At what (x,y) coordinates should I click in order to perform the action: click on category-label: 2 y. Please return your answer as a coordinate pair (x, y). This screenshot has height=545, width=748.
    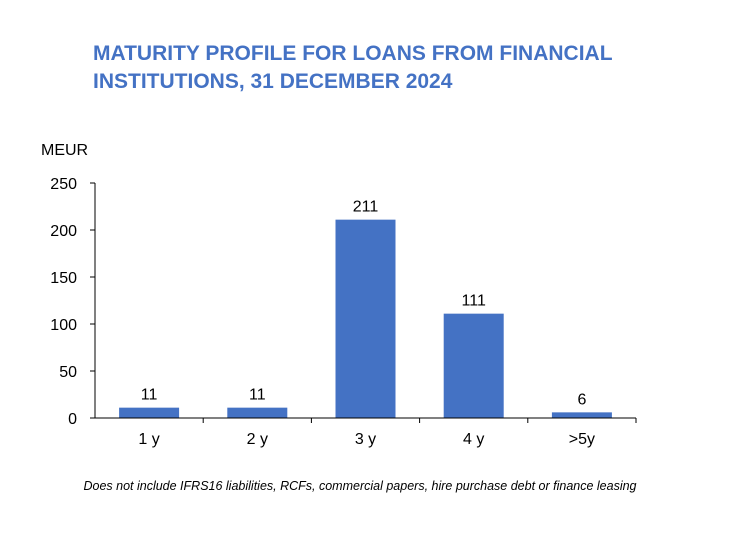
    Looking at the image, I should click on (257, 439).